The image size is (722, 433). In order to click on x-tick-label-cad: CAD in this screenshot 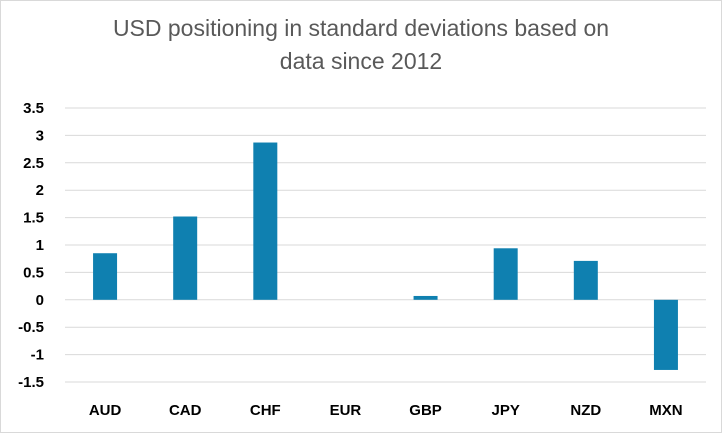, I will do `click(185, 410)`.